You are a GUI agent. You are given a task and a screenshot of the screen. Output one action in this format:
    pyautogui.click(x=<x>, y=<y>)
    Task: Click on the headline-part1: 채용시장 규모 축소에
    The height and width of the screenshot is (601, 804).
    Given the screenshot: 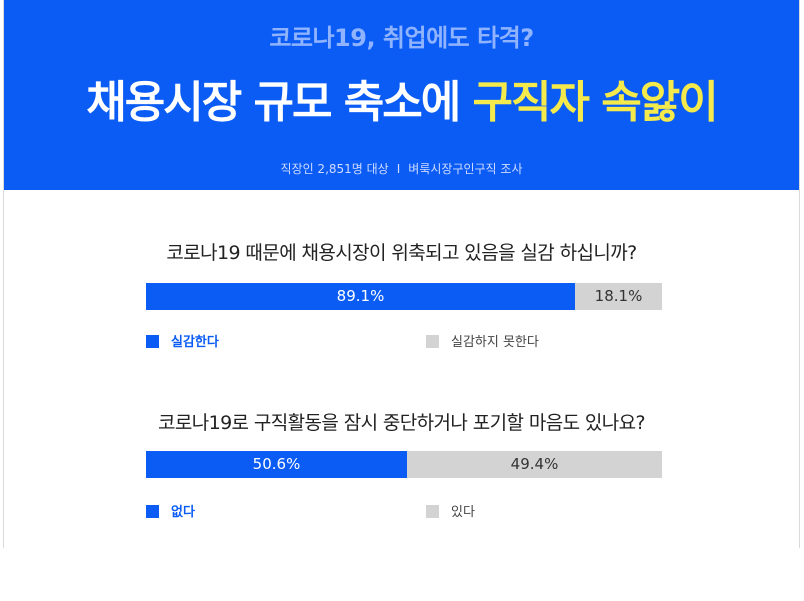 What is the action you would take?
    pyautogui.click(x=279, y=102)
    